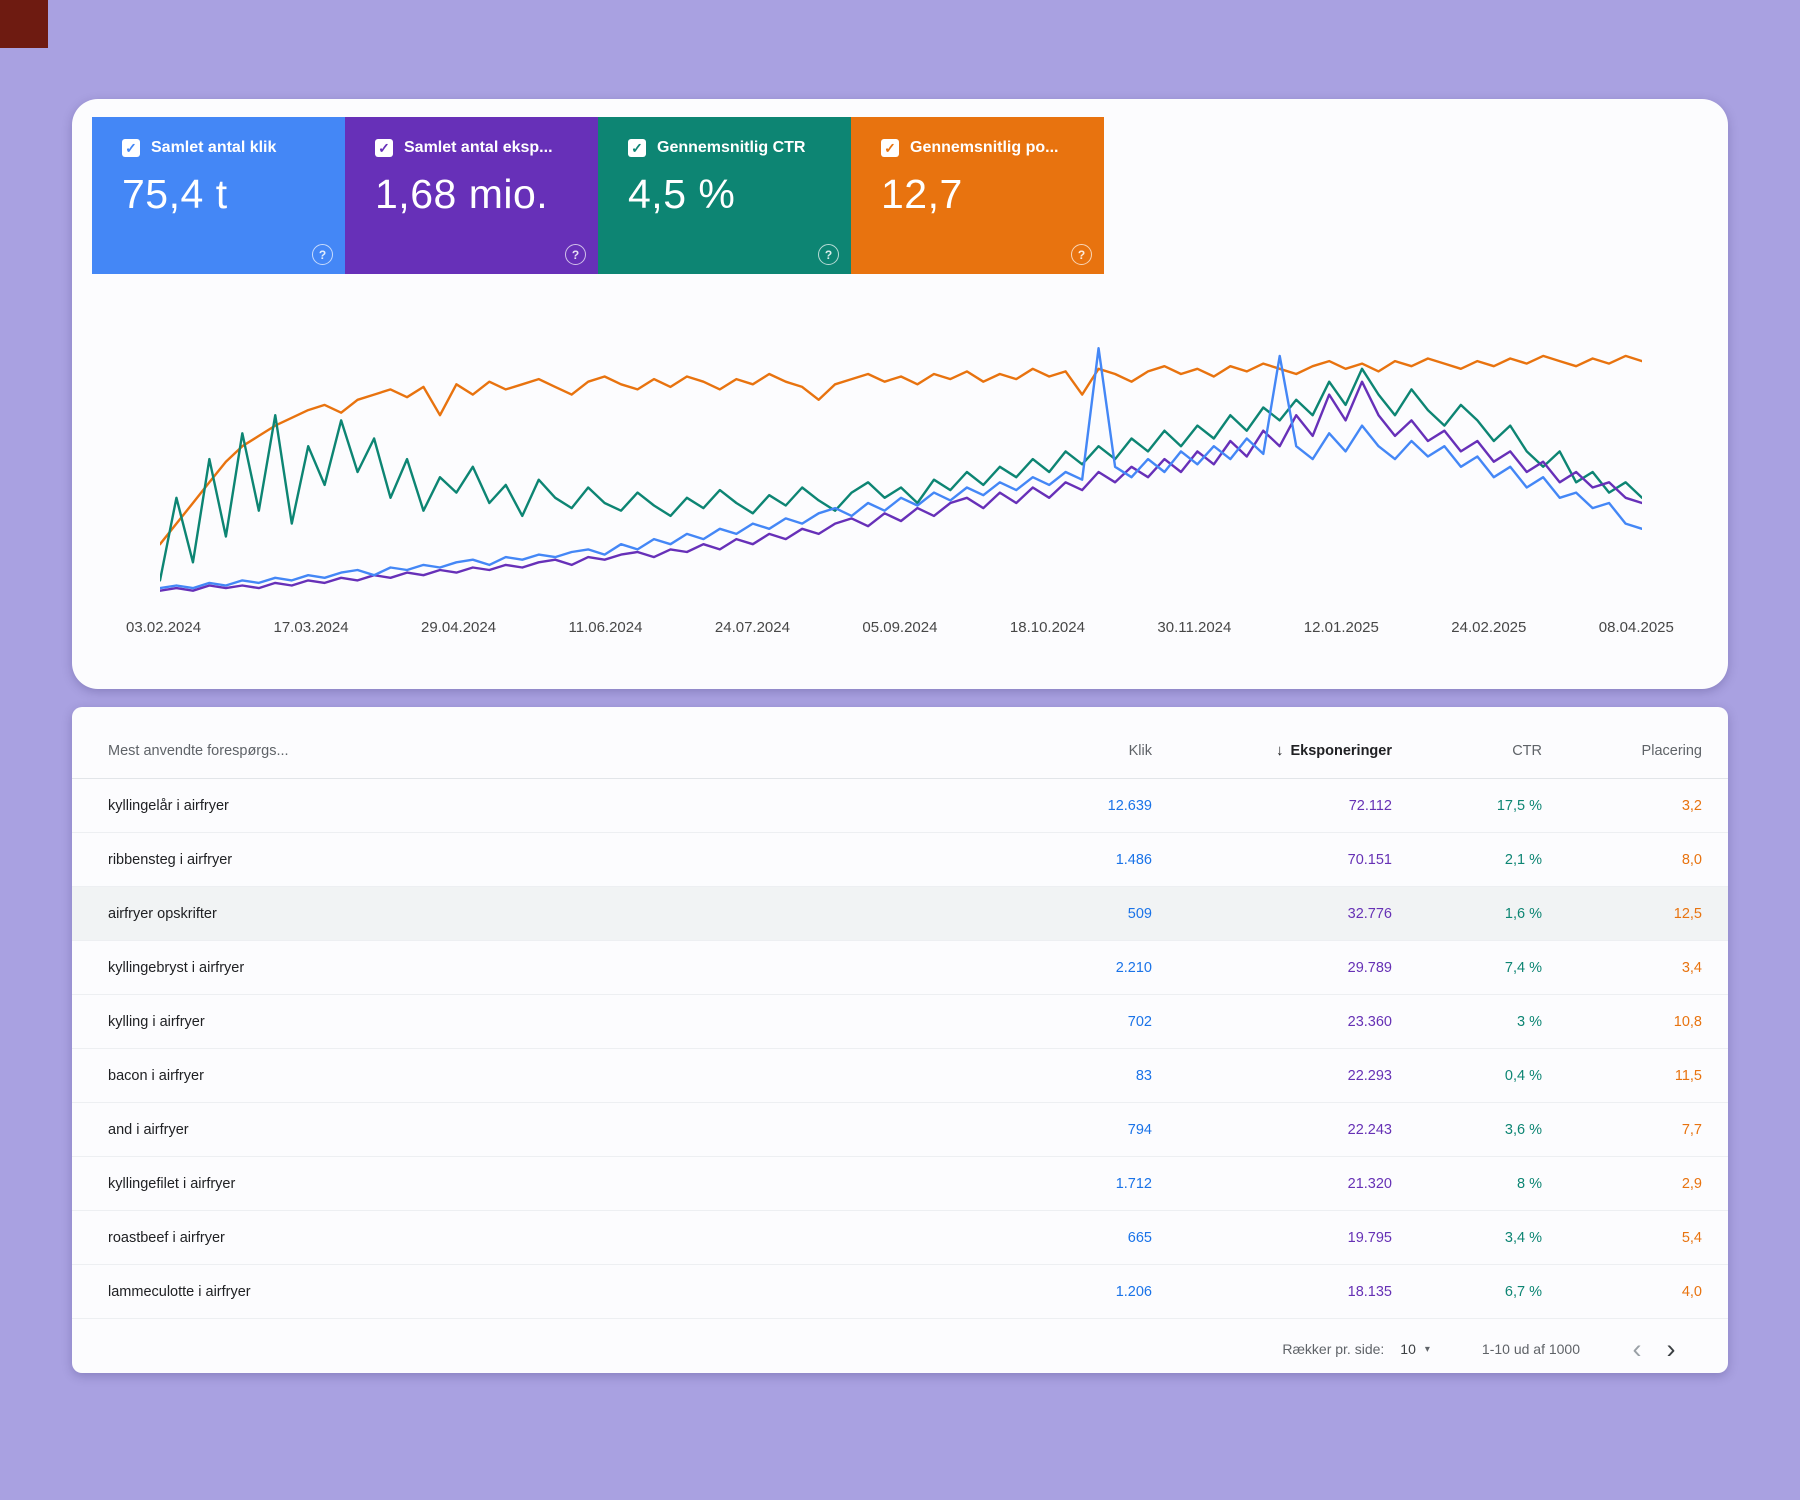  What do you see at coordinates (164, 627) in the screenshot?
I see `x-axis-tick: 03.02.2024` at bounding box center [164, 627].